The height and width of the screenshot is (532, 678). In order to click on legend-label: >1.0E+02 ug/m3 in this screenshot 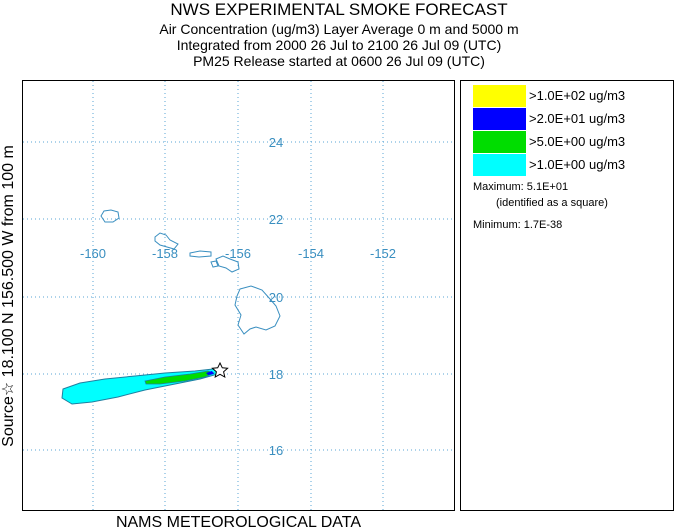, I will do `click(577, 95)`.